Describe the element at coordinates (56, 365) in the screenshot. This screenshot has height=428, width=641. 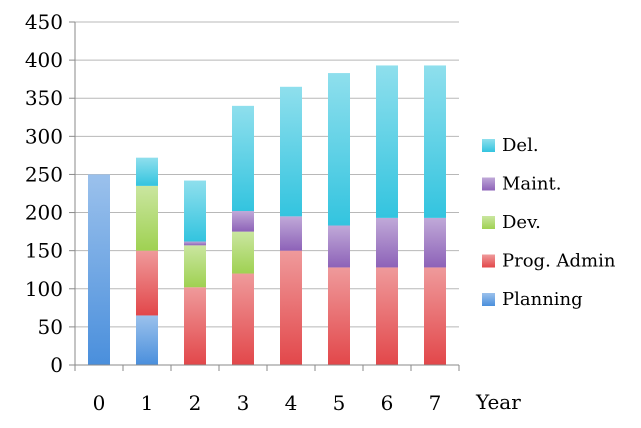
I see `y-tick-label: 0` at that location.